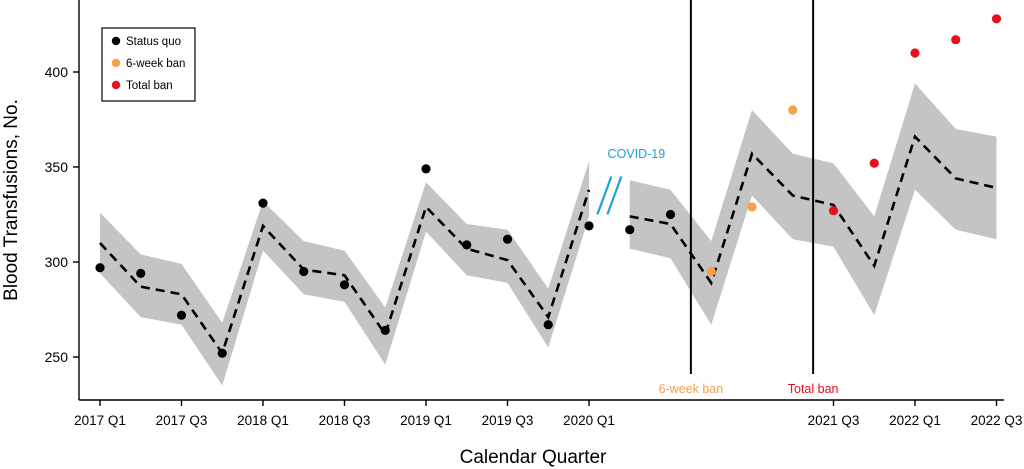 This screenshot has width=1024, height=469. I want to click on legend-label-1: Status quo, so click(153, 42).